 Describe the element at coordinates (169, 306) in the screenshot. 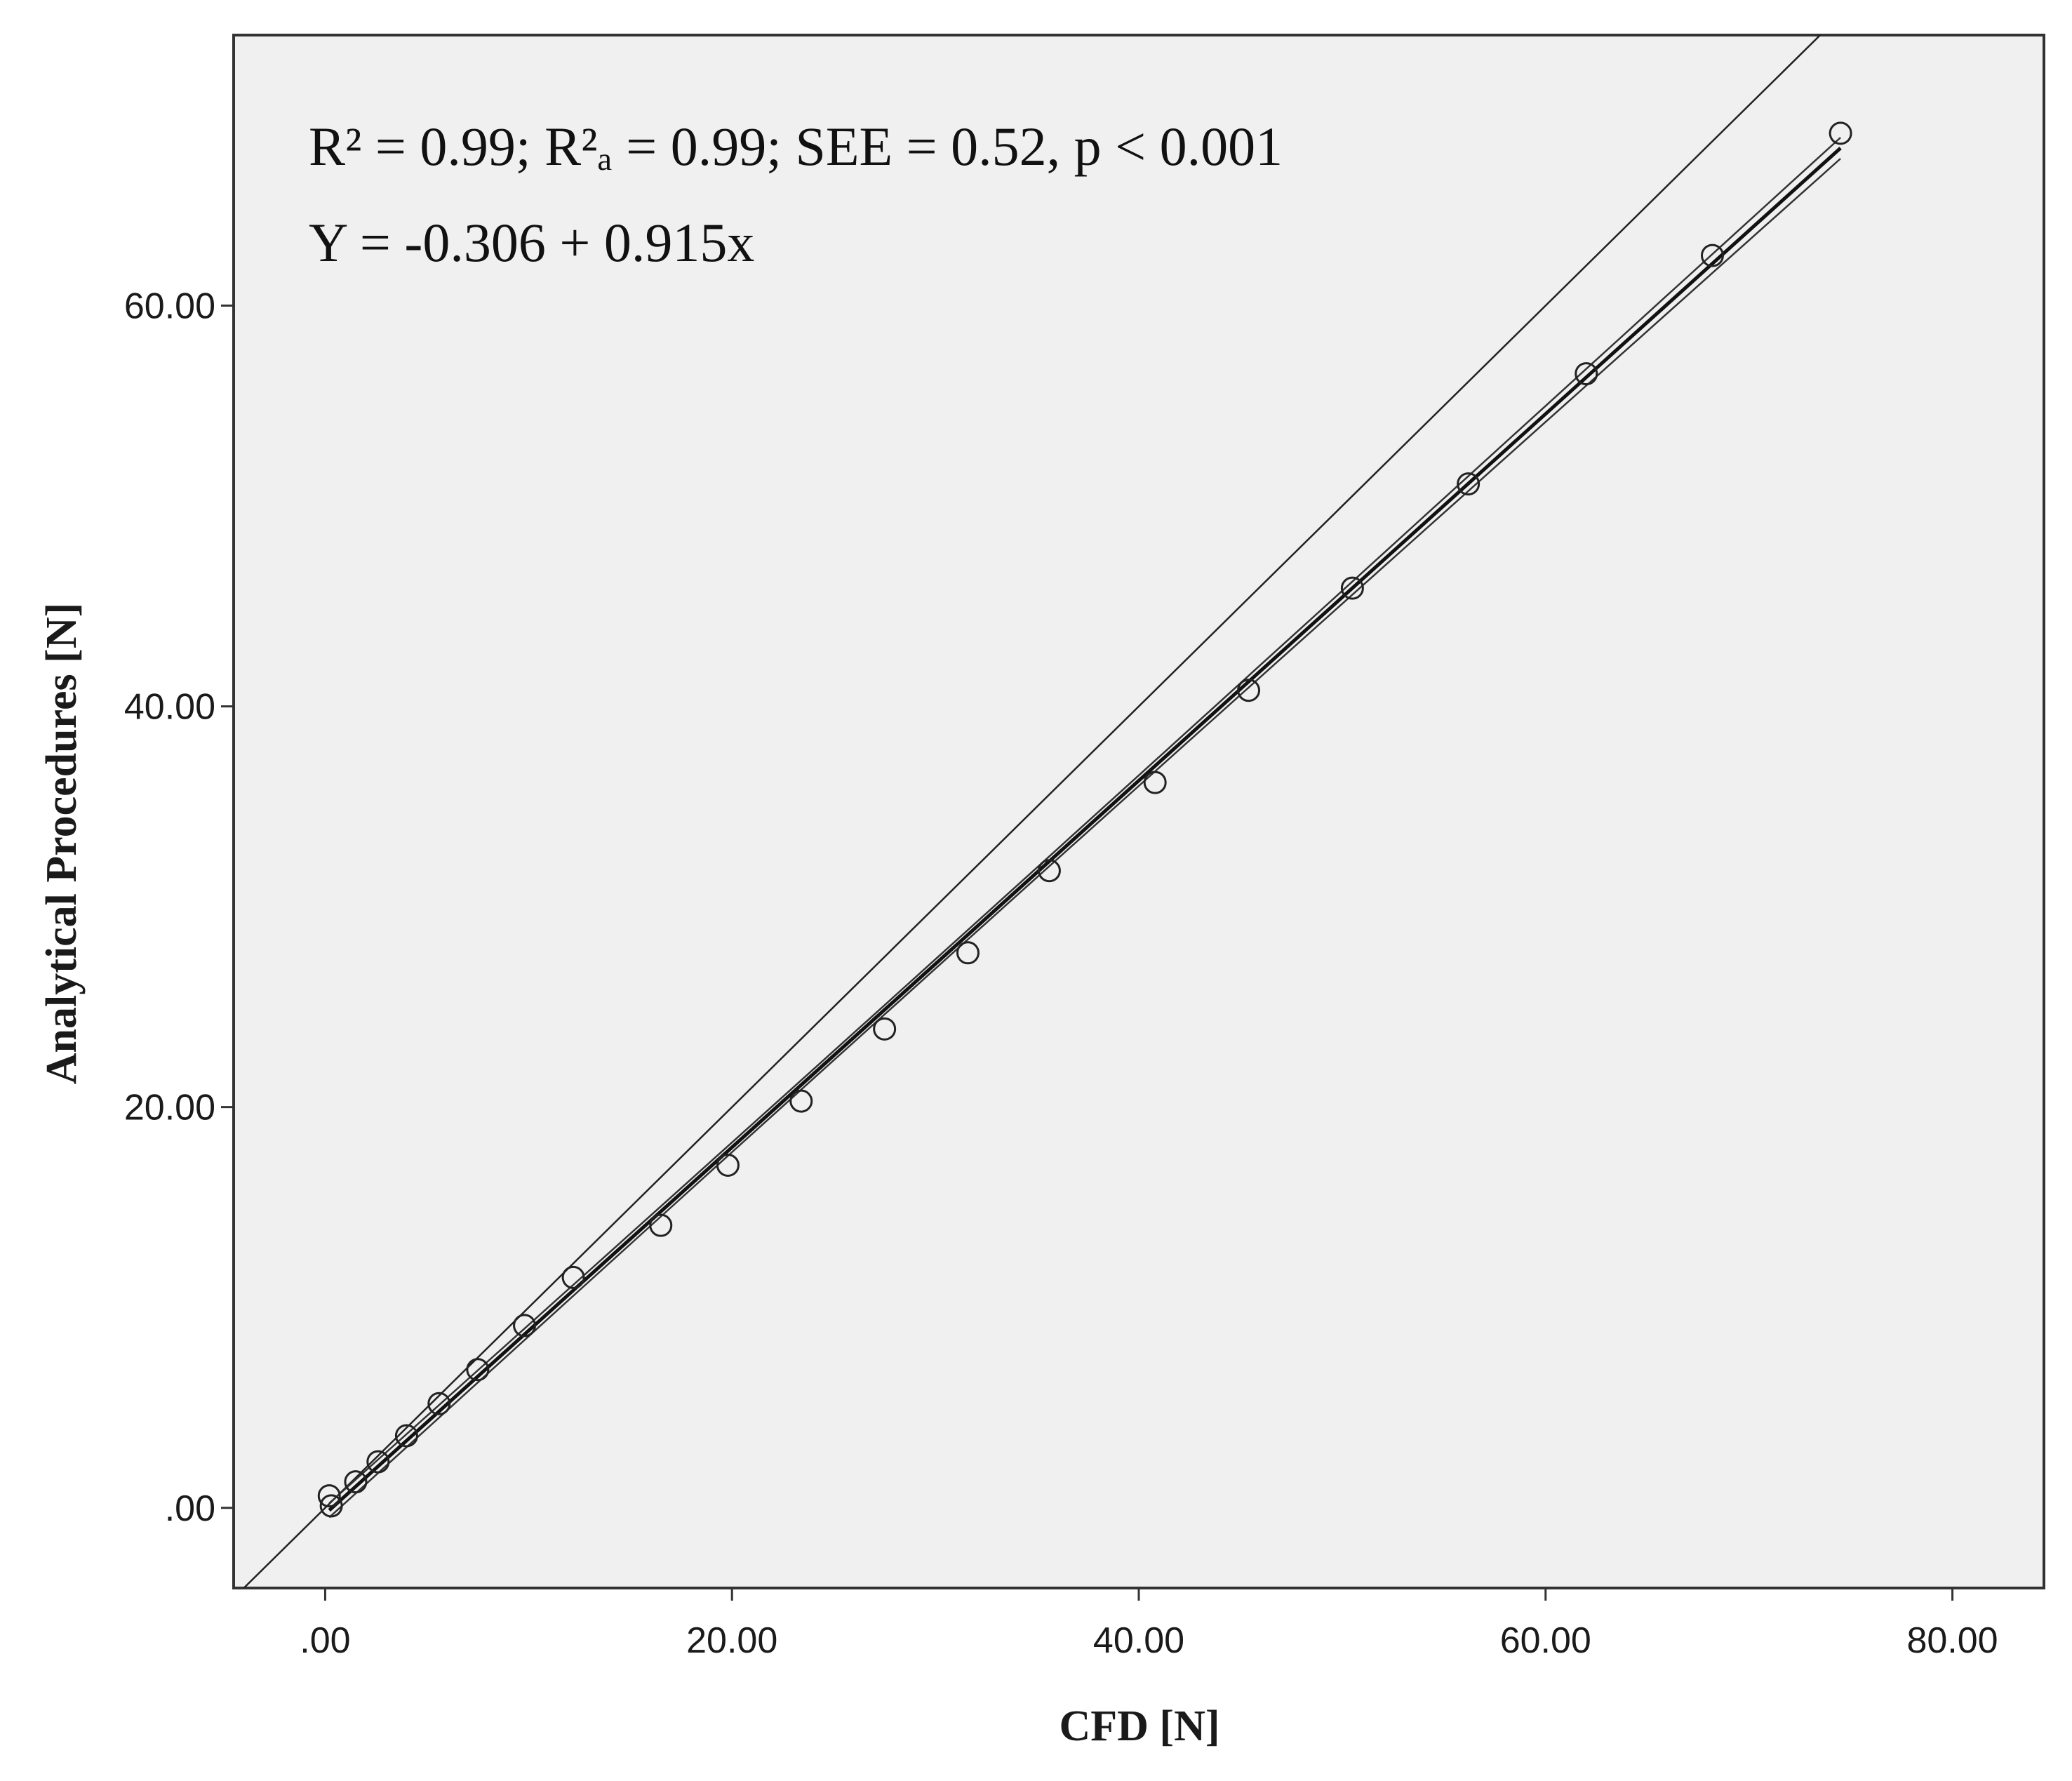

I see `y-tick-label: 60.00` at that location.